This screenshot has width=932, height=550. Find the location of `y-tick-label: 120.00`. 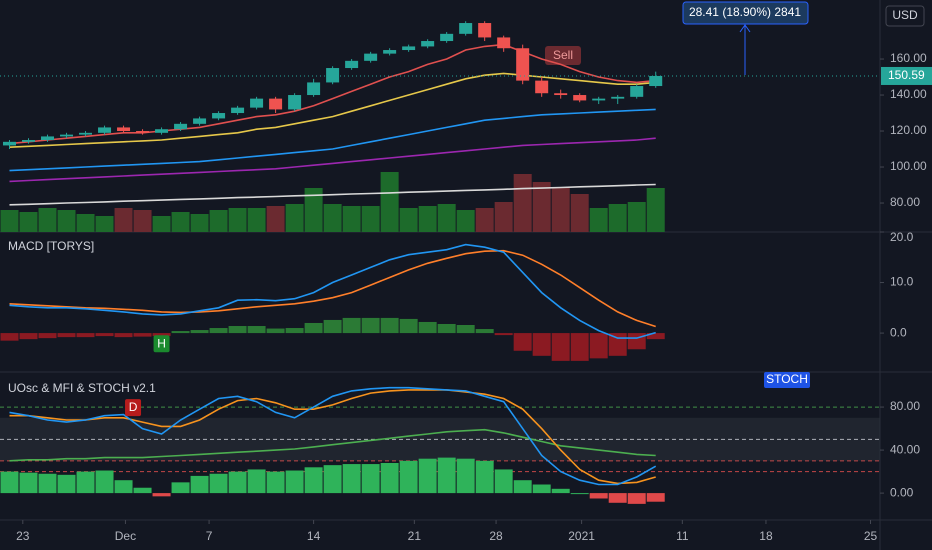

y-tick-label: 120.00 is located at coordinates (908, 130).